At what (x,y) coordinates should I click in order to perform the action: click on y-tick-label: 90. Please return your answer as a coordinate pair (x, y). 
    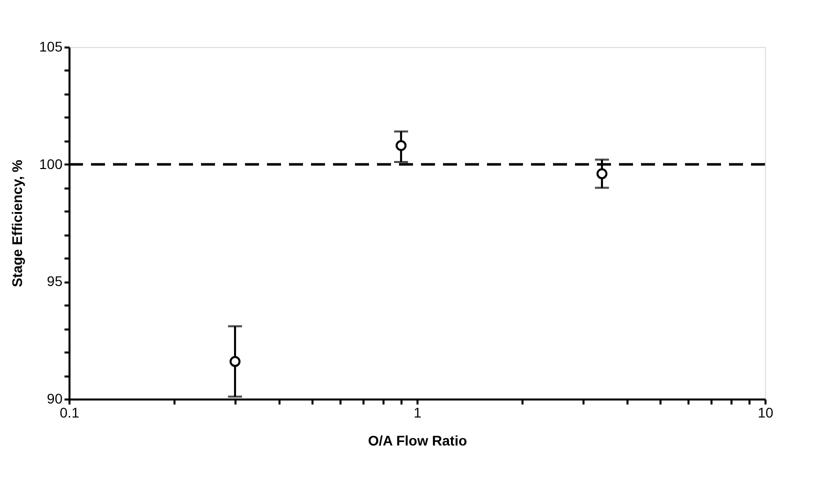
    Looking at the image, I should click on (54, 398).